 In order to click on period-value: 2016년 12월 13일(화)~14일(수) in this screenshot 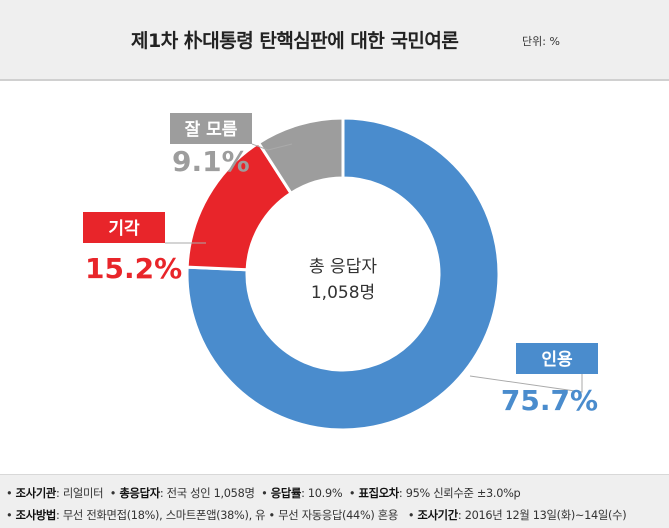, I will do `click(545, 515)`.